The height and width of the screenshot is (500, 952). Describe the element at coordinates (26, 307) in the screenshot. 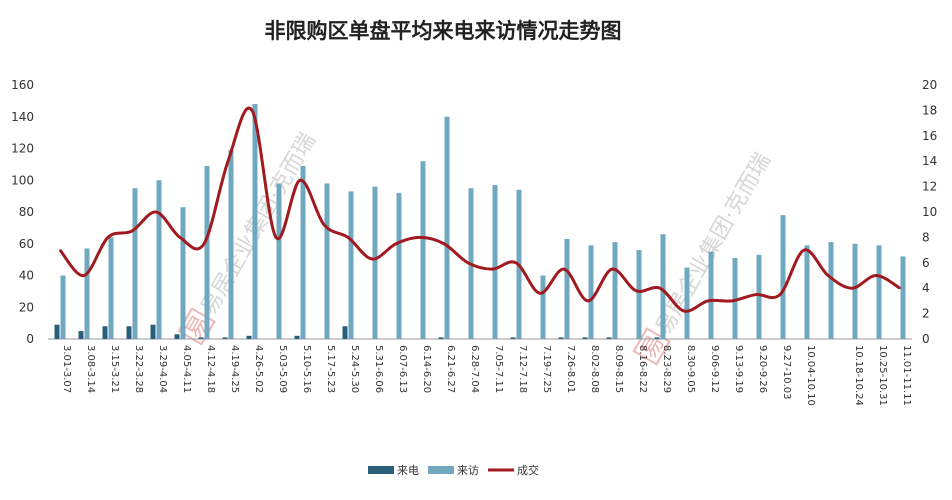

I see `y-left-tick-1: 20` at that location.